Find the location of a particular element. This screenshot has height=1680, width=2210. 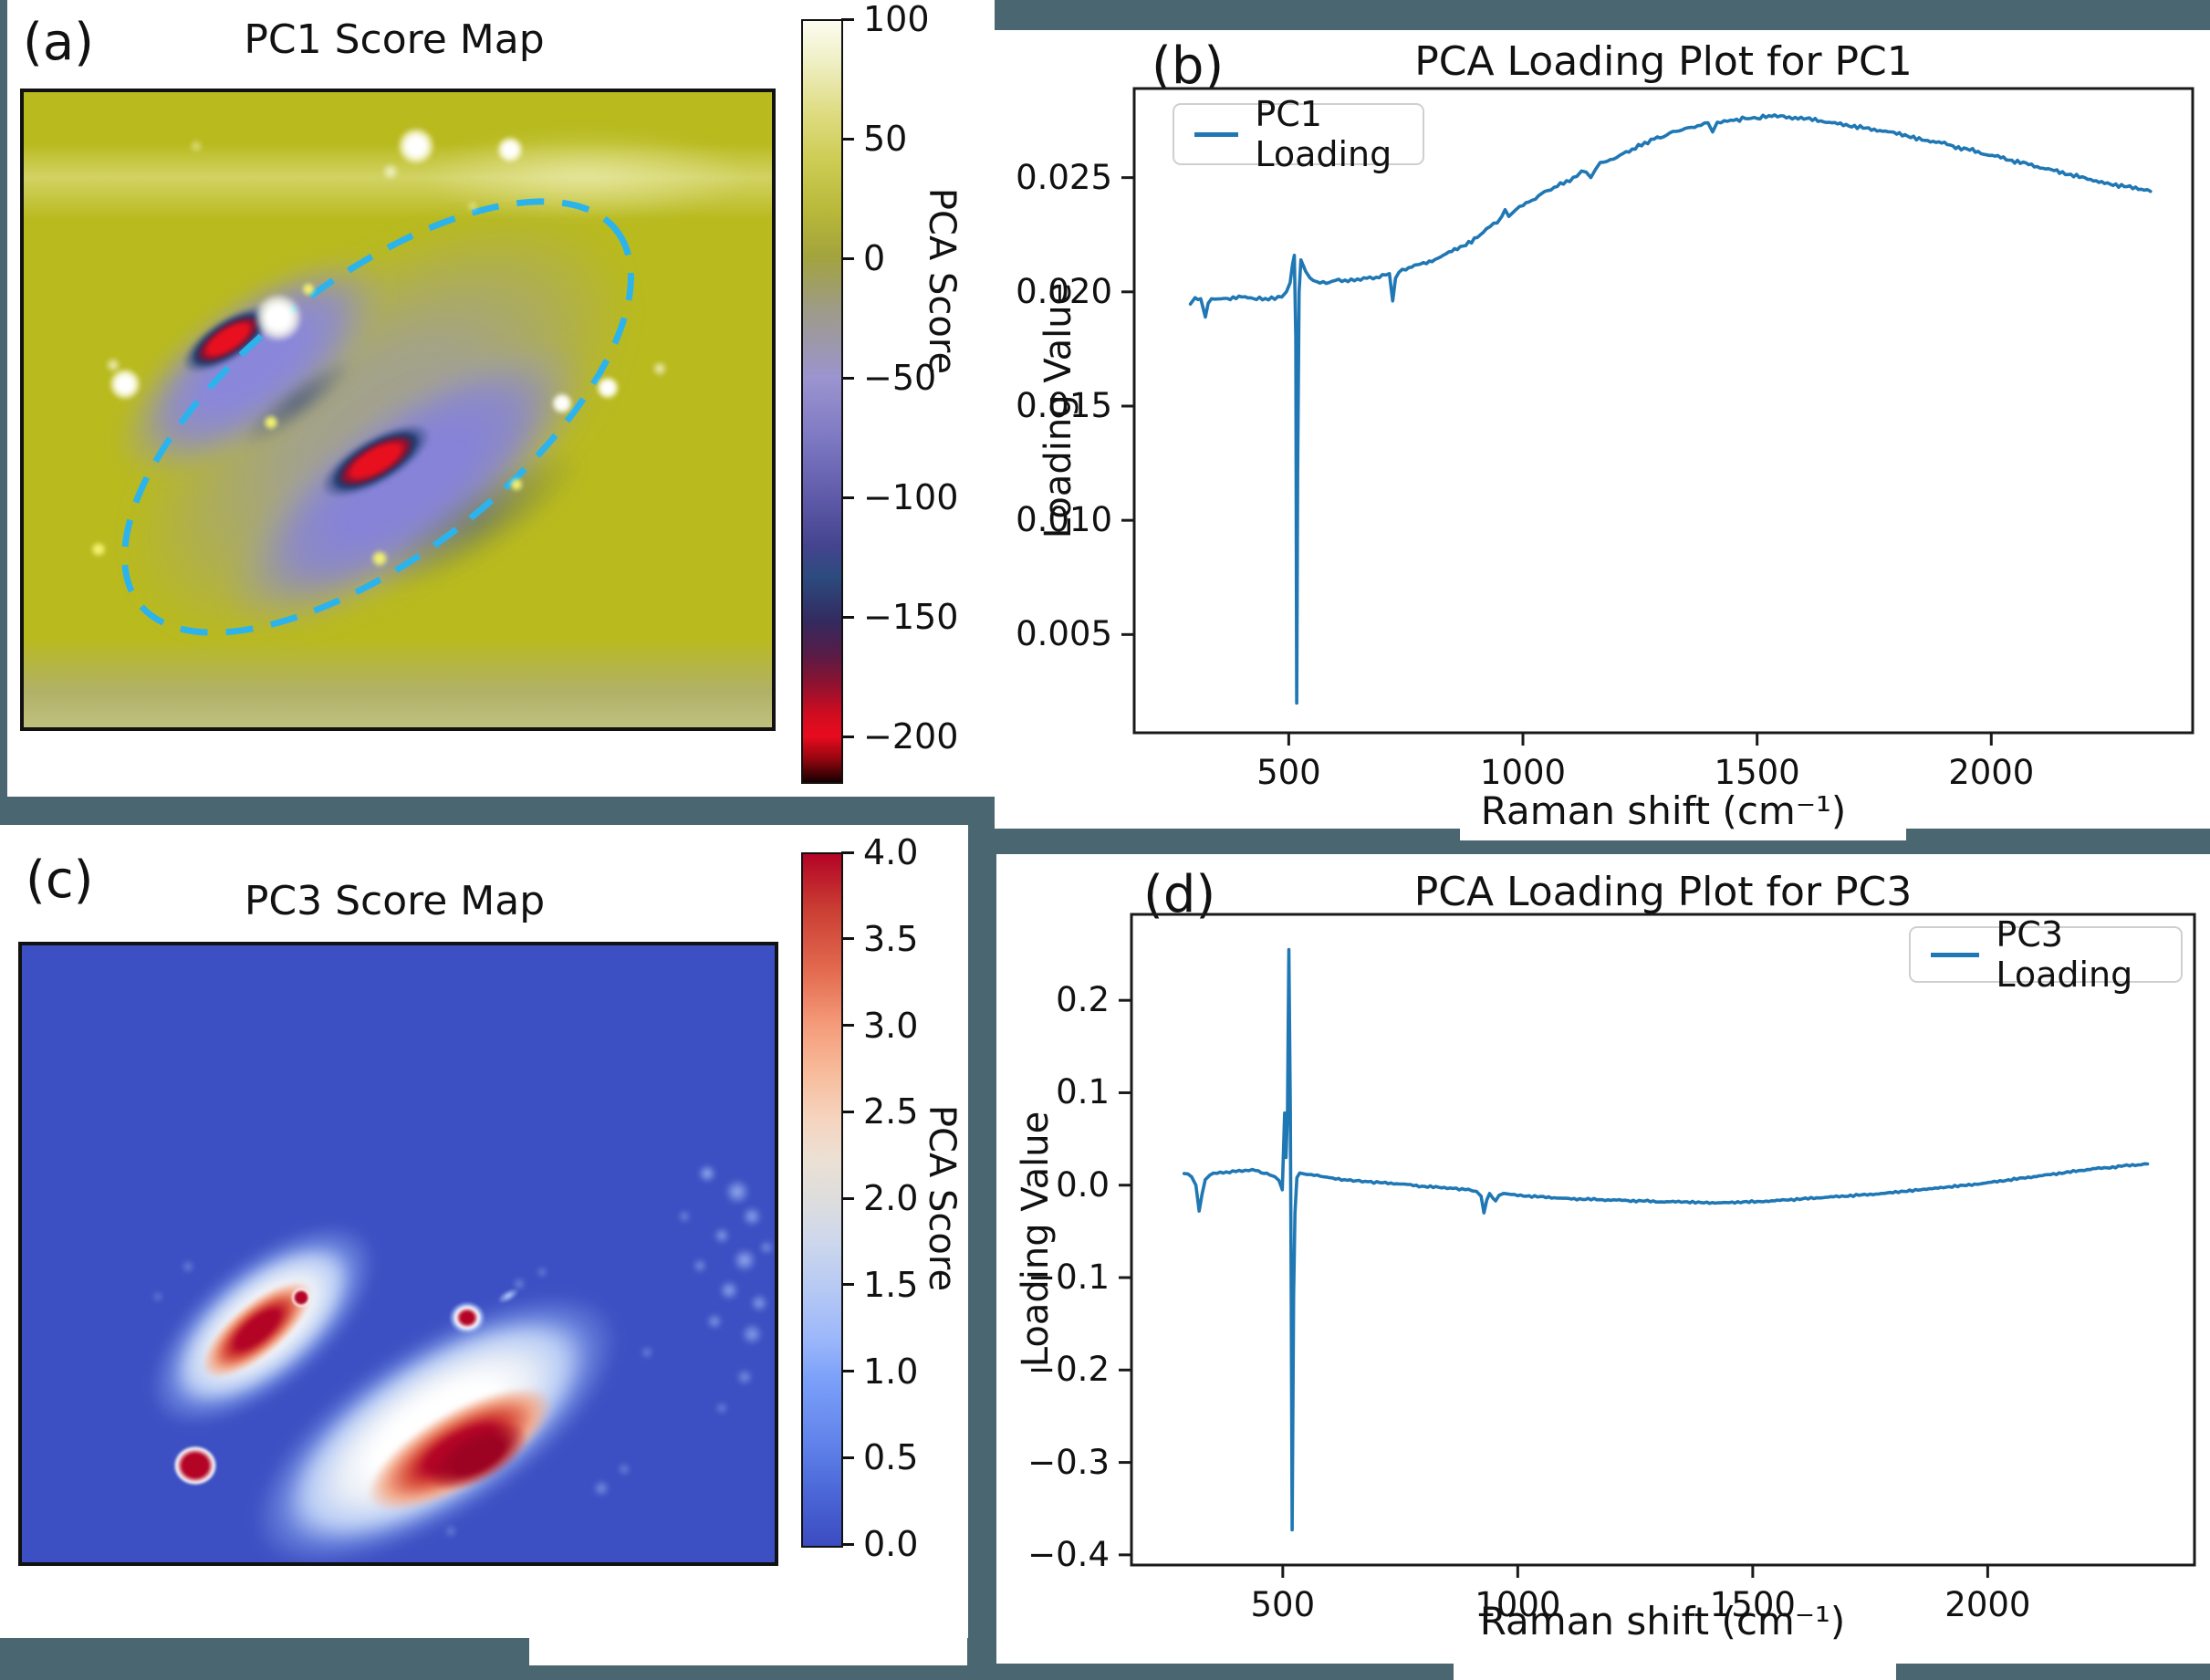

legend-label: PC1 Loading is located at coordinates (1323, 134).